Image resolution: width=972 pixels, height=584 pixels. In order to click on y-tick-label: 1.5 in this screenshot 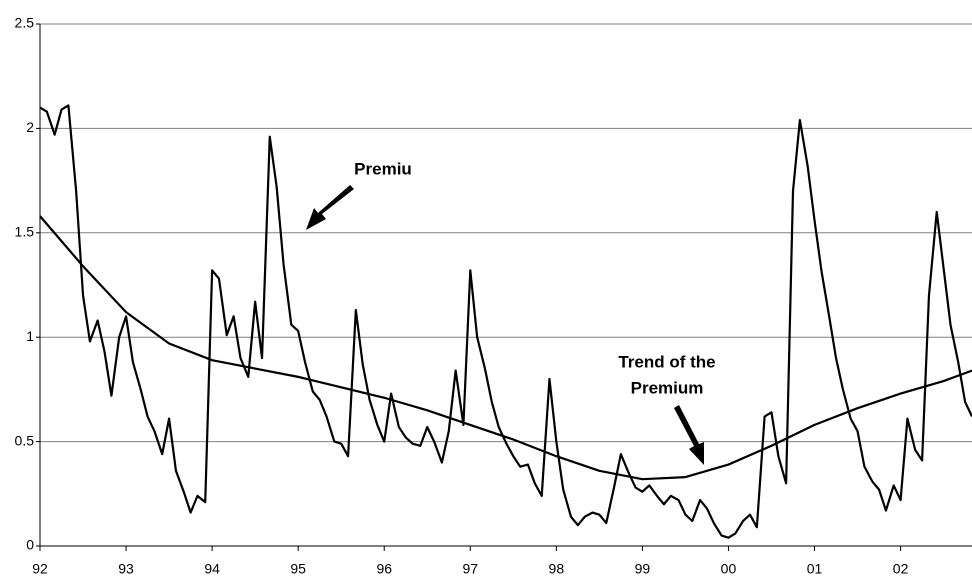, I will do `click(25, 232)`.